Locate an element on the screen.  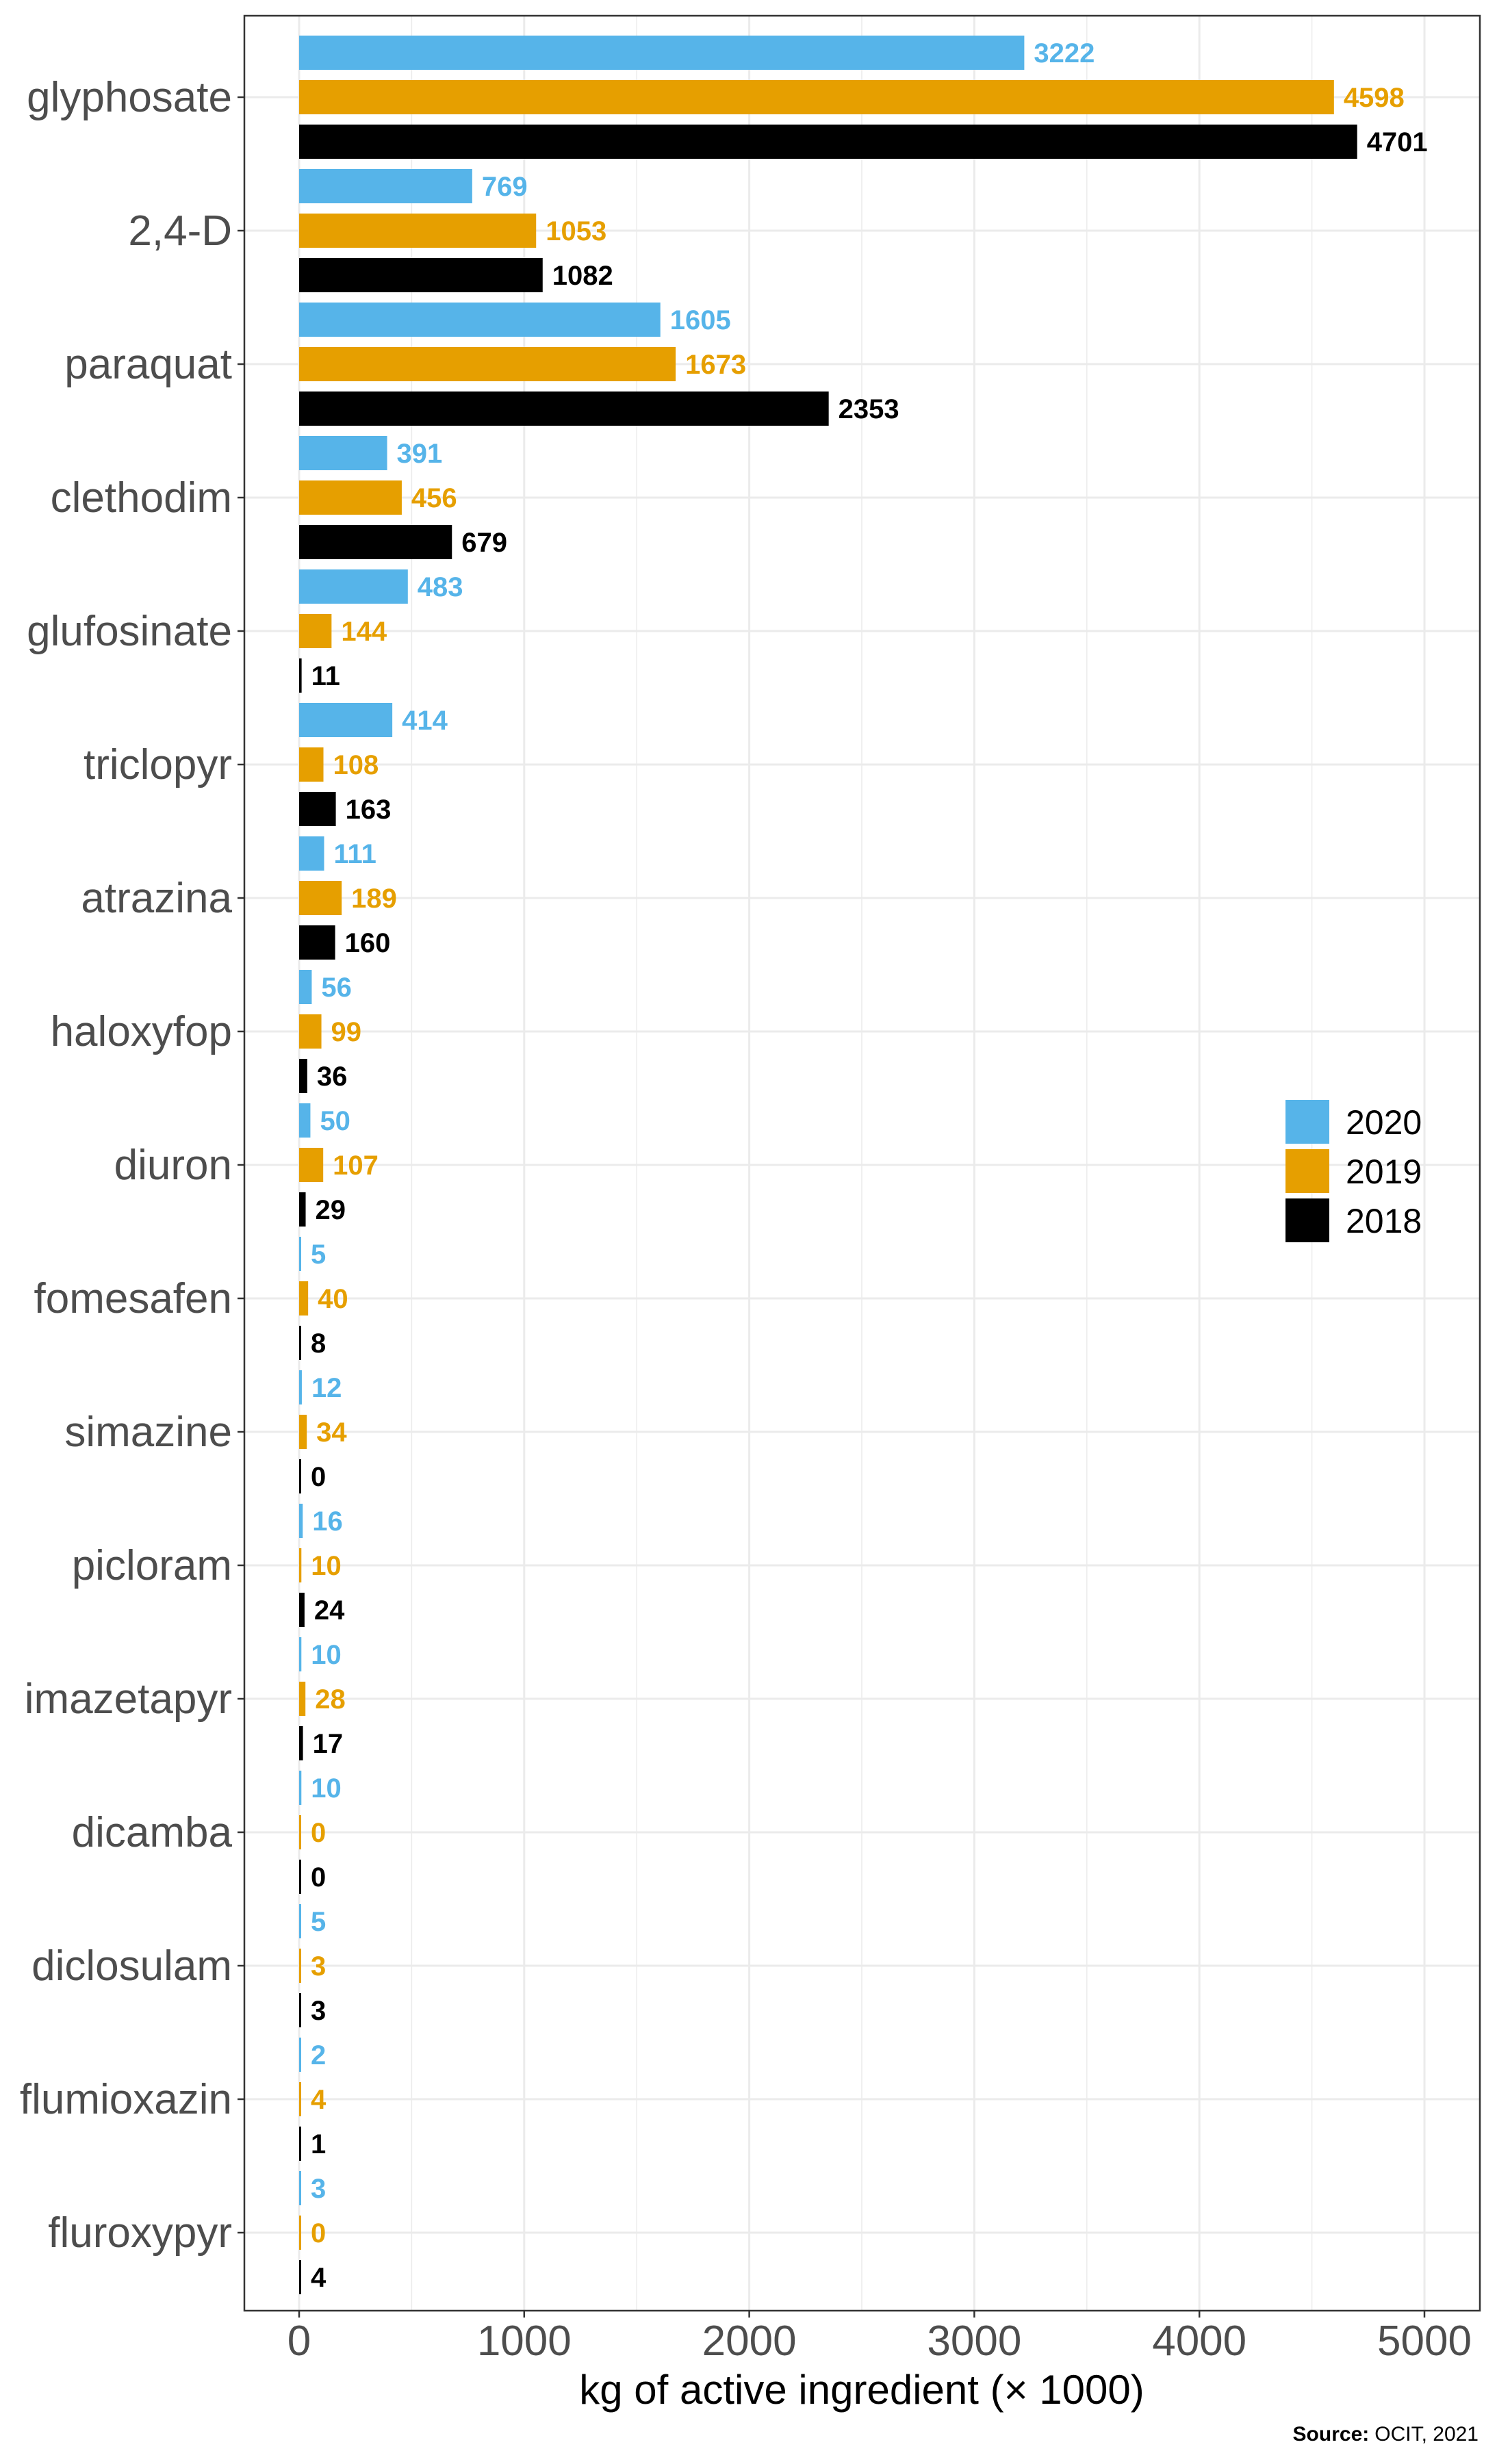
category-label: imazetapyr is located at coordinates (128, 1700).